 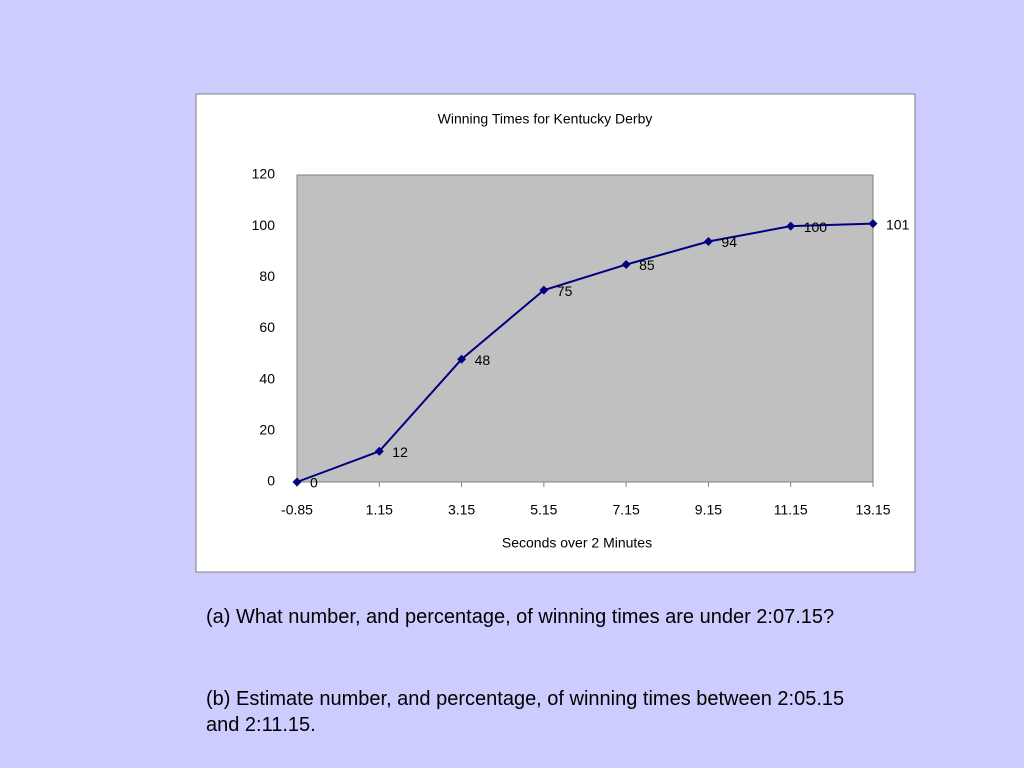 I want to click on y-tick-label: 120, so click(x=264, y=174).